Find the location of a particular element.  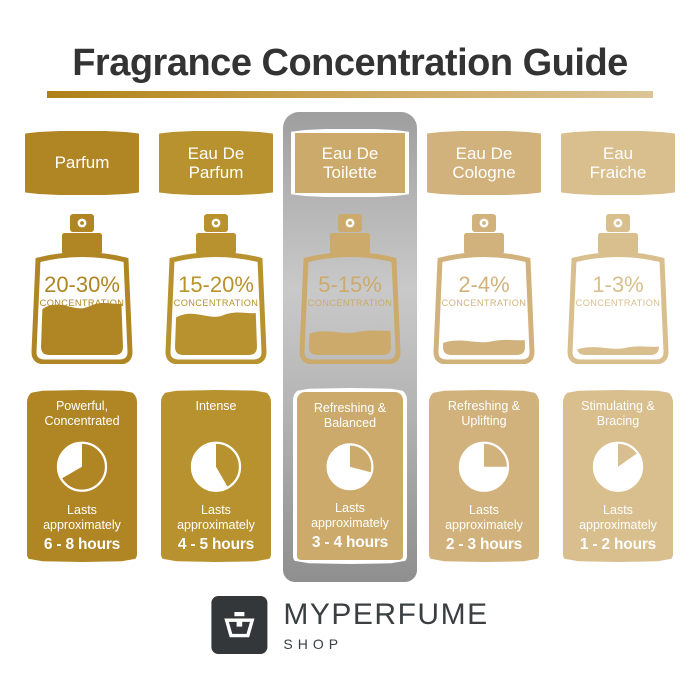

info-card-wrap: Intense Lasts approximately 4 - 5 hours is located at coordinates (216, 476).